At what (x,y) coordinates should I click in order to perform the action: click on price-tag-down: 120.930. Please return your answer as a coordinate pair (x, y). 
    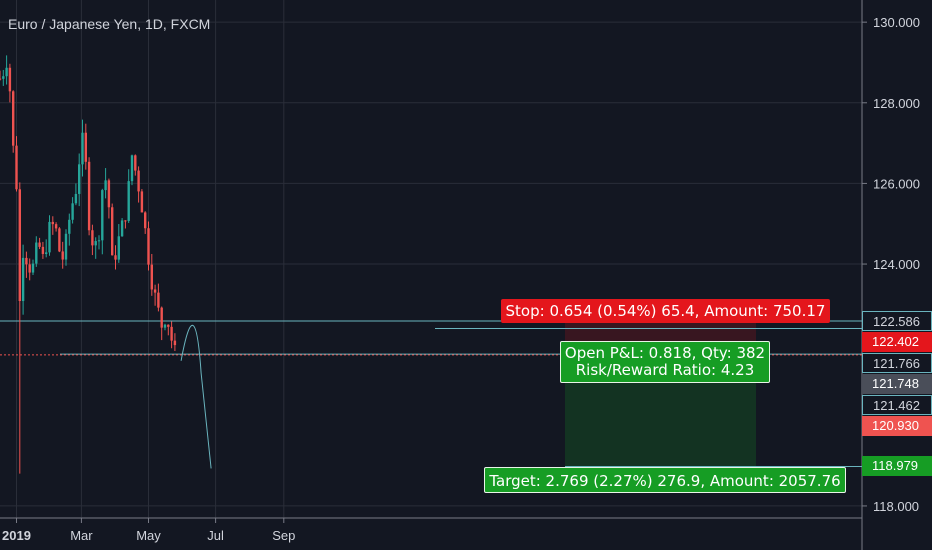
    Looking at the image, I should click on (897, 426).